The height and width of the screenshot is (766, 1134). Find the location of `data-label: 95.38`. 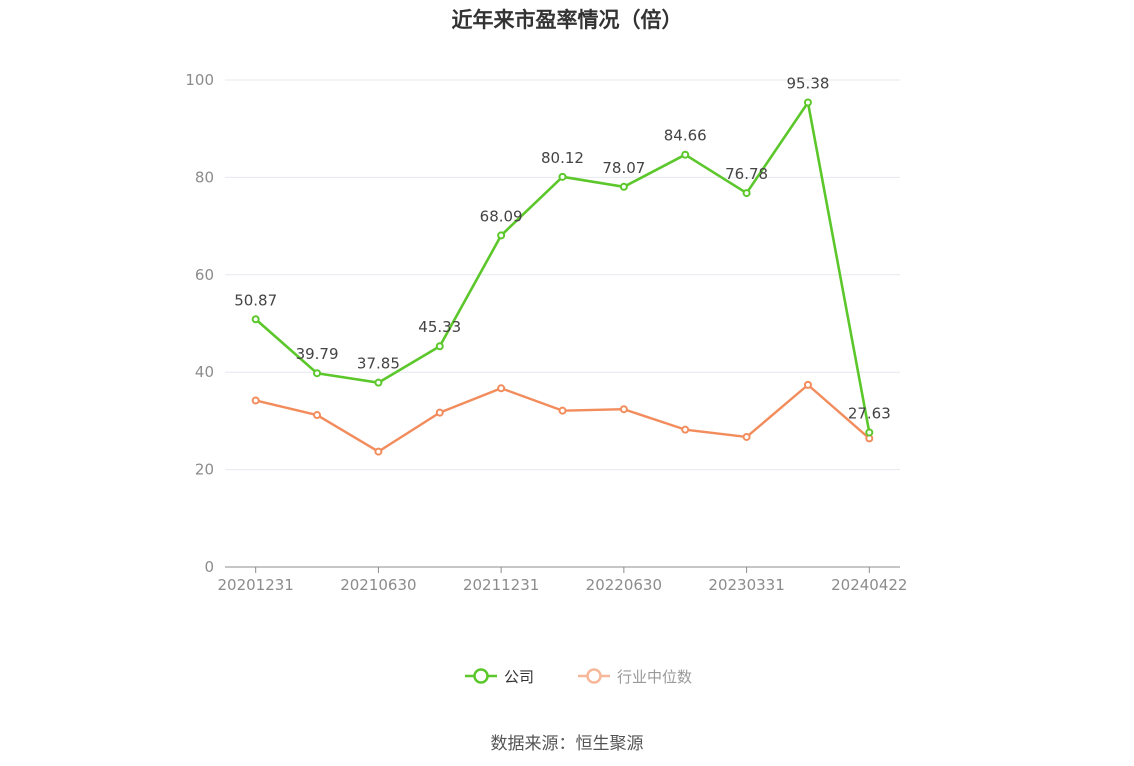

data-label: 95.38 is located at coordinates (807, 83).